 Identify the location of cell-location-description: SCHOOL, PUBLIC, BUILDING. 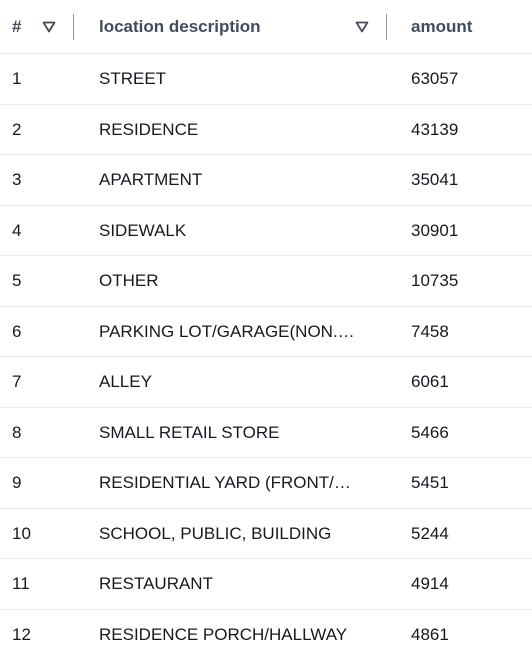
(215, 534).